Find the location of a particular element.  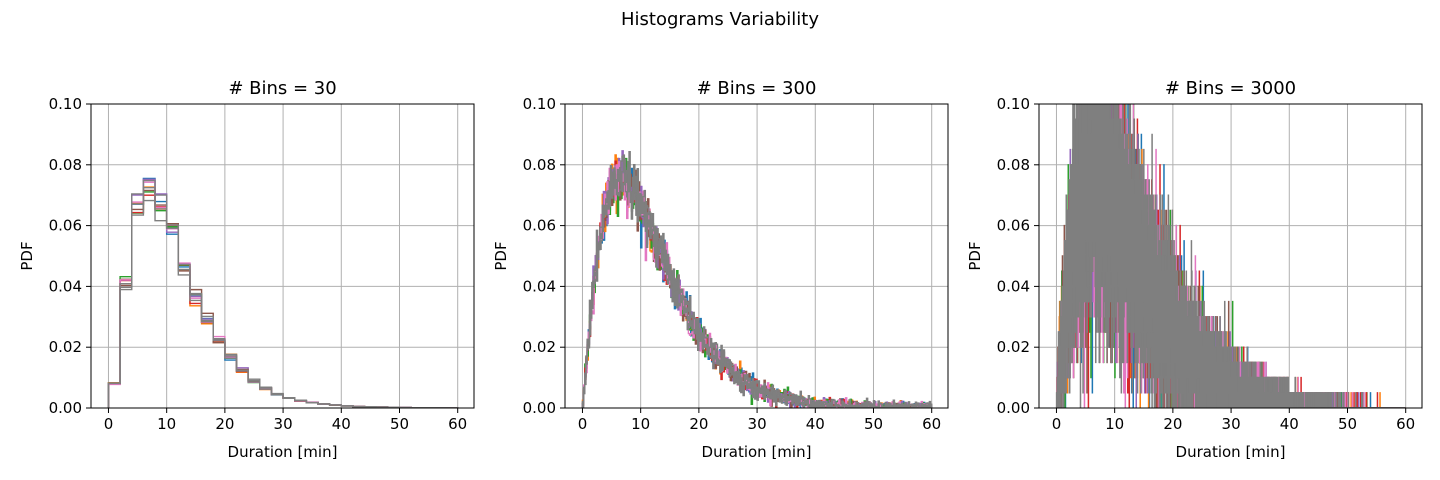

figure-title: Histograms Variability is located at coordinates (720, 19).